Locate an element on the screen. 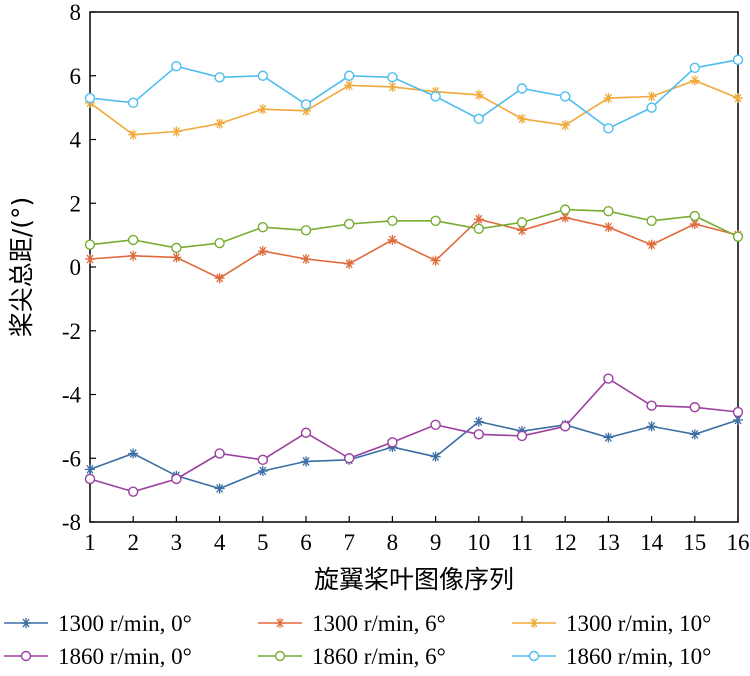  x-tick-label: 16 is located at coordinates (738, 542).